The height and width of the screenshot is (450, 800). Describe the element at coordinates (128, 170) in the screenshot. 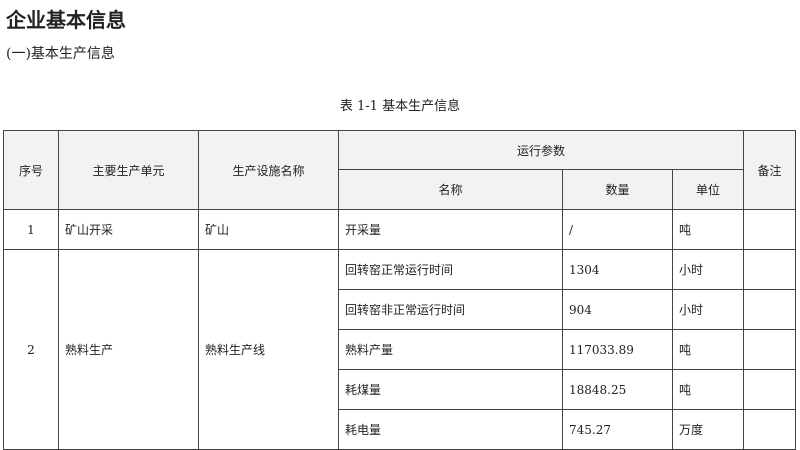

I see `header-unit: 主要生产单元` at that location.